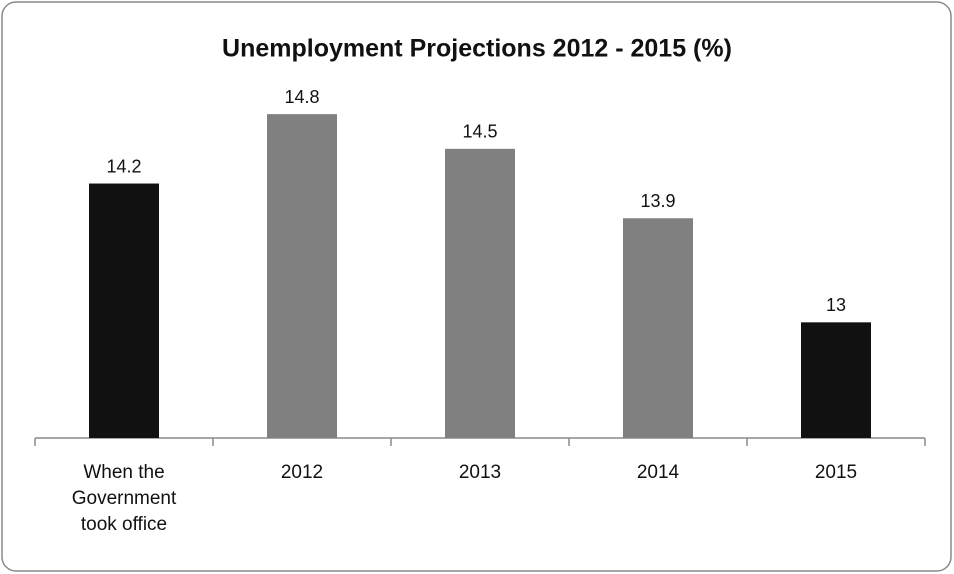 This screenshot has width=954, height=574. I want to click on value-label: 14.2, so click(123, 166).